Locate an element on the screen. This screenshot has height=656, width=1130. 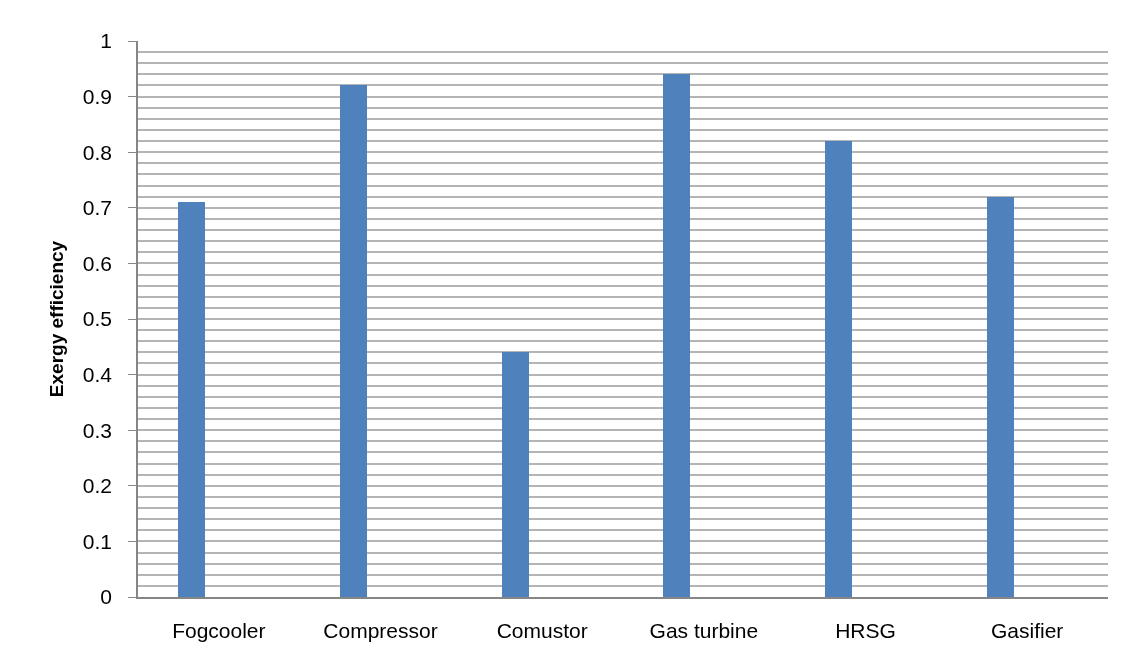
y-tick-label: 0.5 is located at coordinates (97, 319).